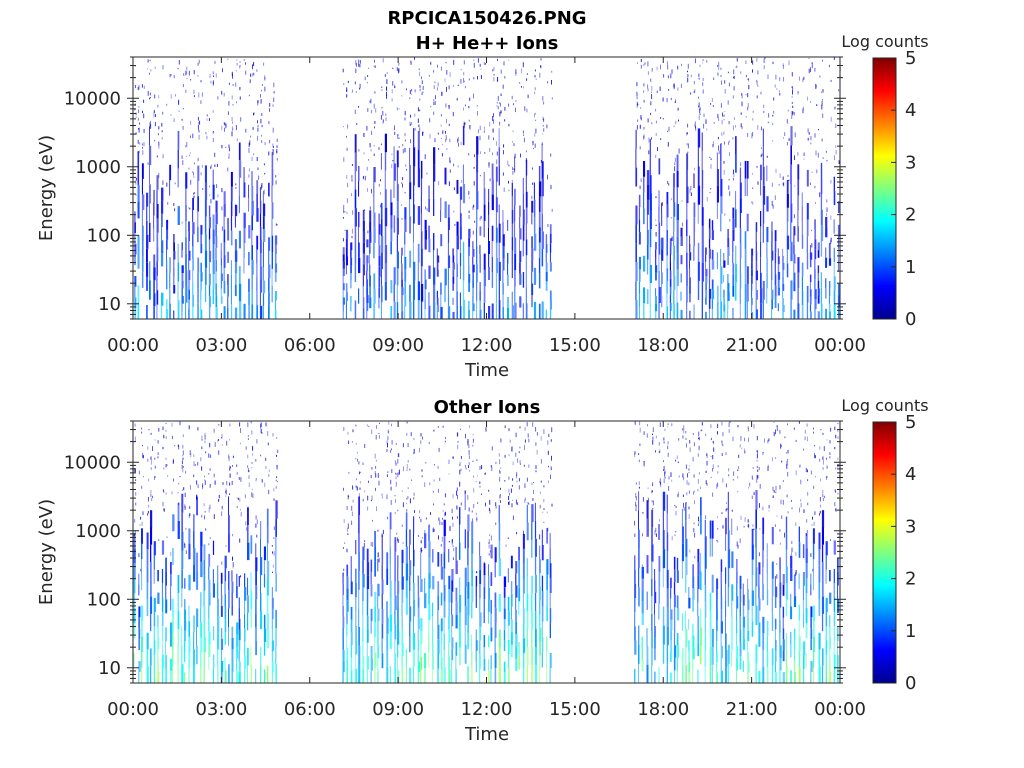 This screenshot has width=1024, height=768. Describe the element at coordinates (910, 58) in the screenshot. I see `colorbar-tick-label: 5` at that location.